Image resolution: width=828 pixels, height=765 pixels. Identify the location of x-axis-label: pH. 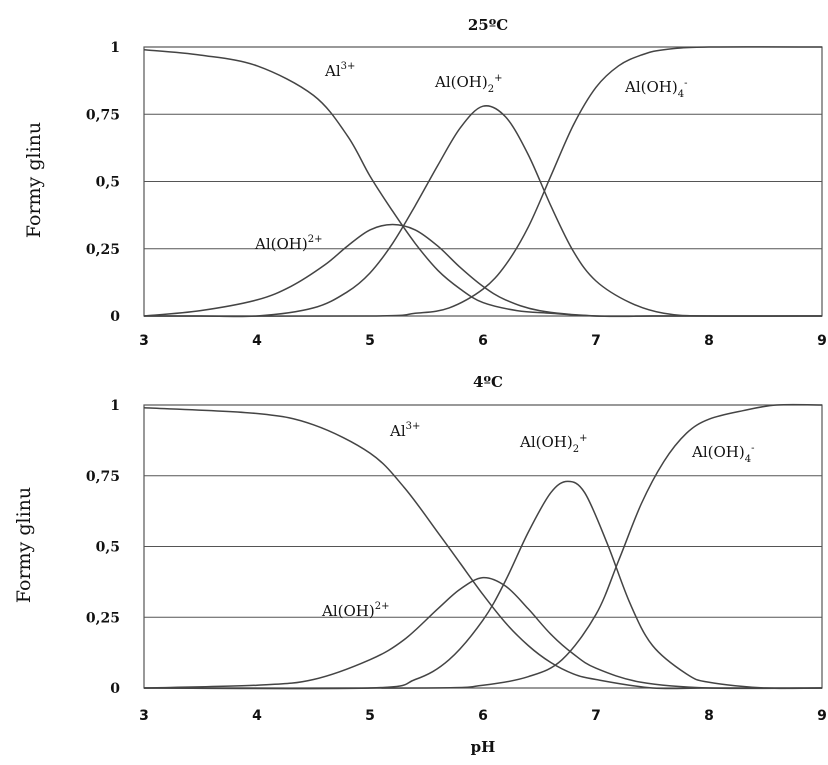
(483, 747).